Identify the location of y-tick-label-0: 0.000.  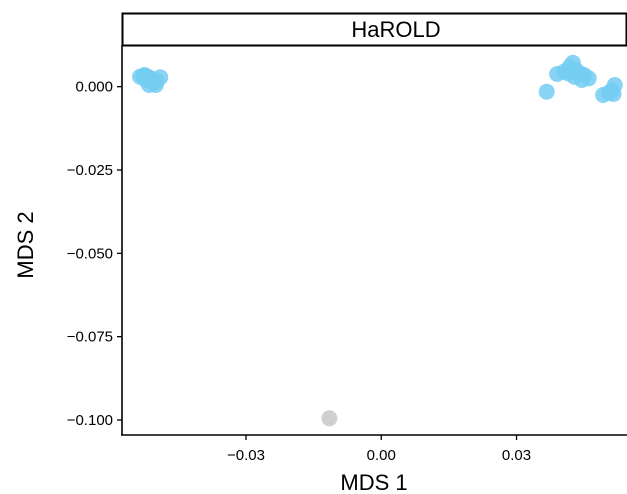
(94, 87).